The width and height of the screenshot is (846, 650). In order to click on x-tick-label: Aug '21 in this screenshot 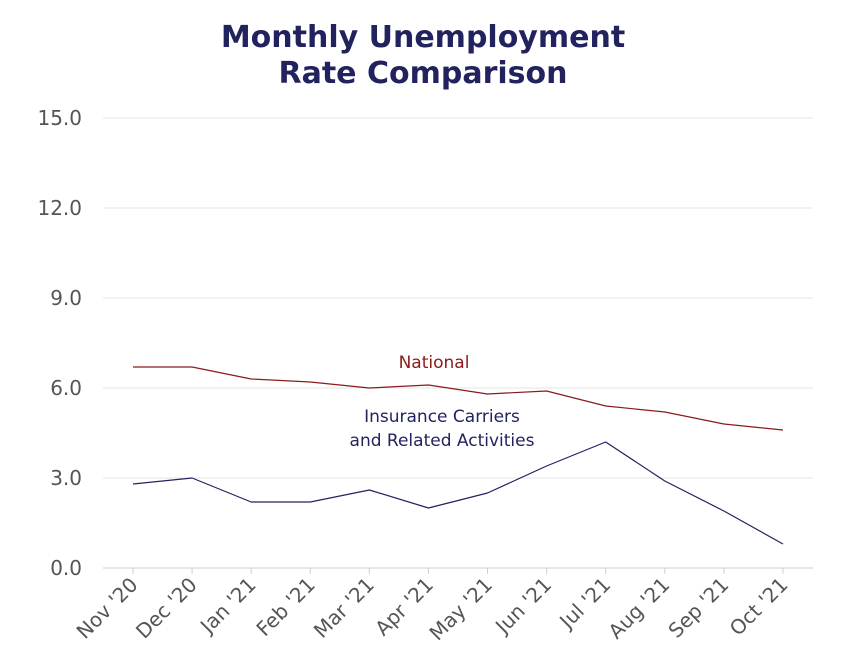, I will do `click(638, 608)`.